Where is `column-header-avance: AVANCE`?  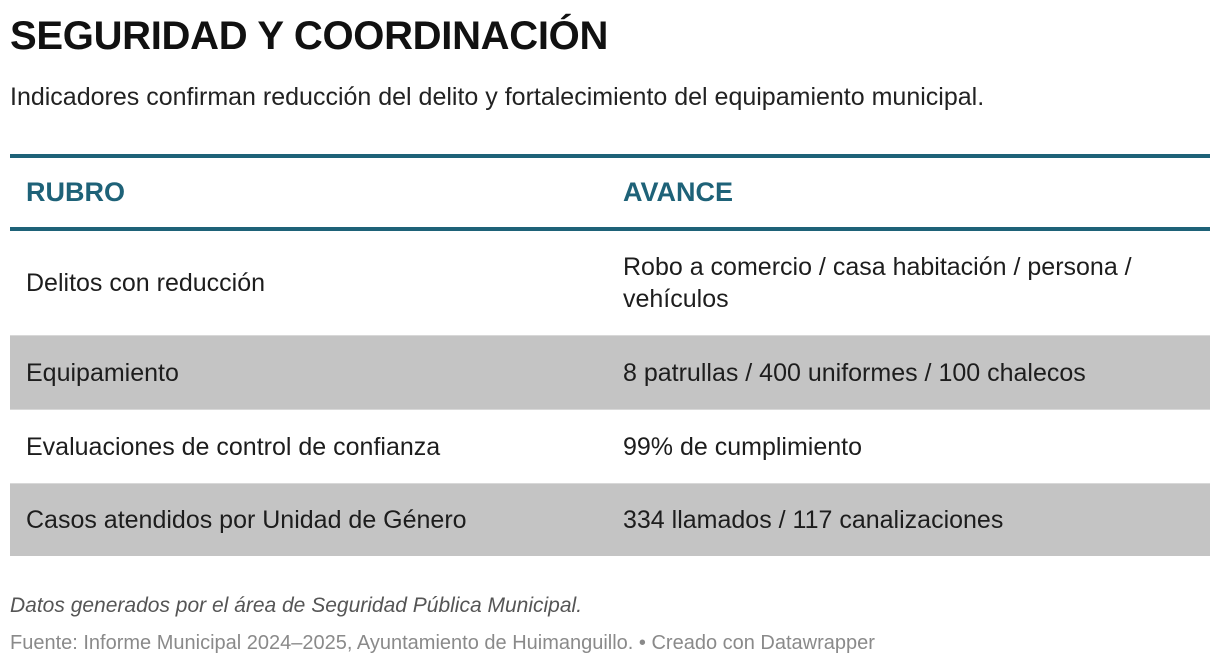 column-header-avance: AVANCE is located at coordinates (908, 193).